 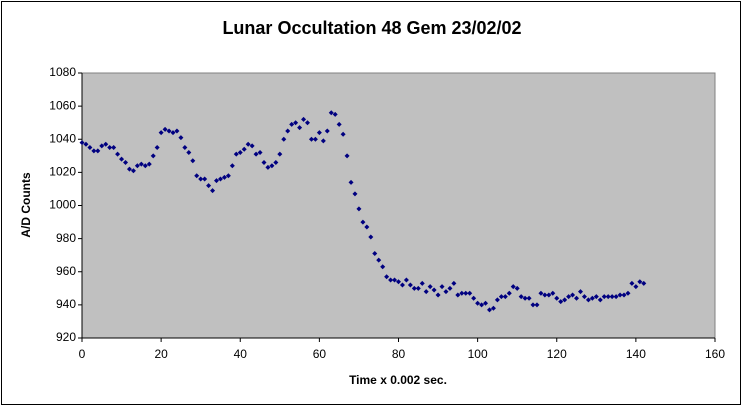 What do you see at coordinates (398, 380) in the screenshot?
I see `x-axis-label: Time x 0.002 sec.` at bounding box center [398, 380].